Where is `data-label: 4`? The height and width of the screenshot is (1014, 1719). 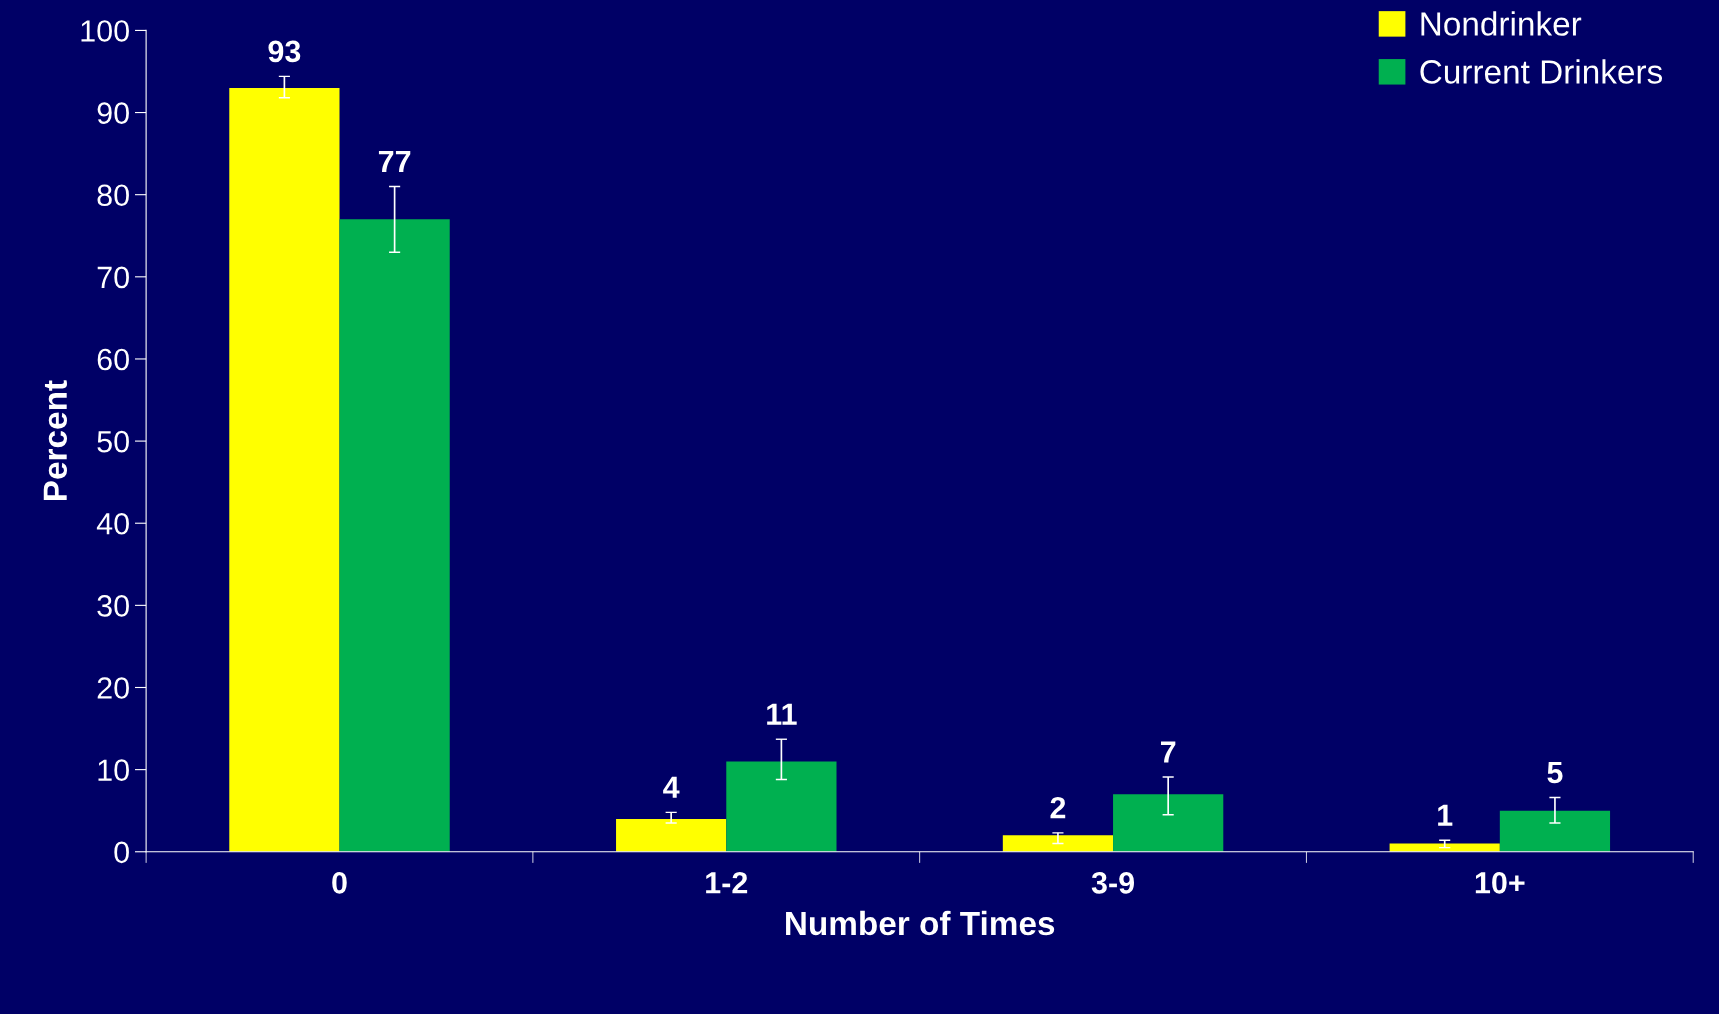 data-label: 4 is located at coordinates (671, 787).